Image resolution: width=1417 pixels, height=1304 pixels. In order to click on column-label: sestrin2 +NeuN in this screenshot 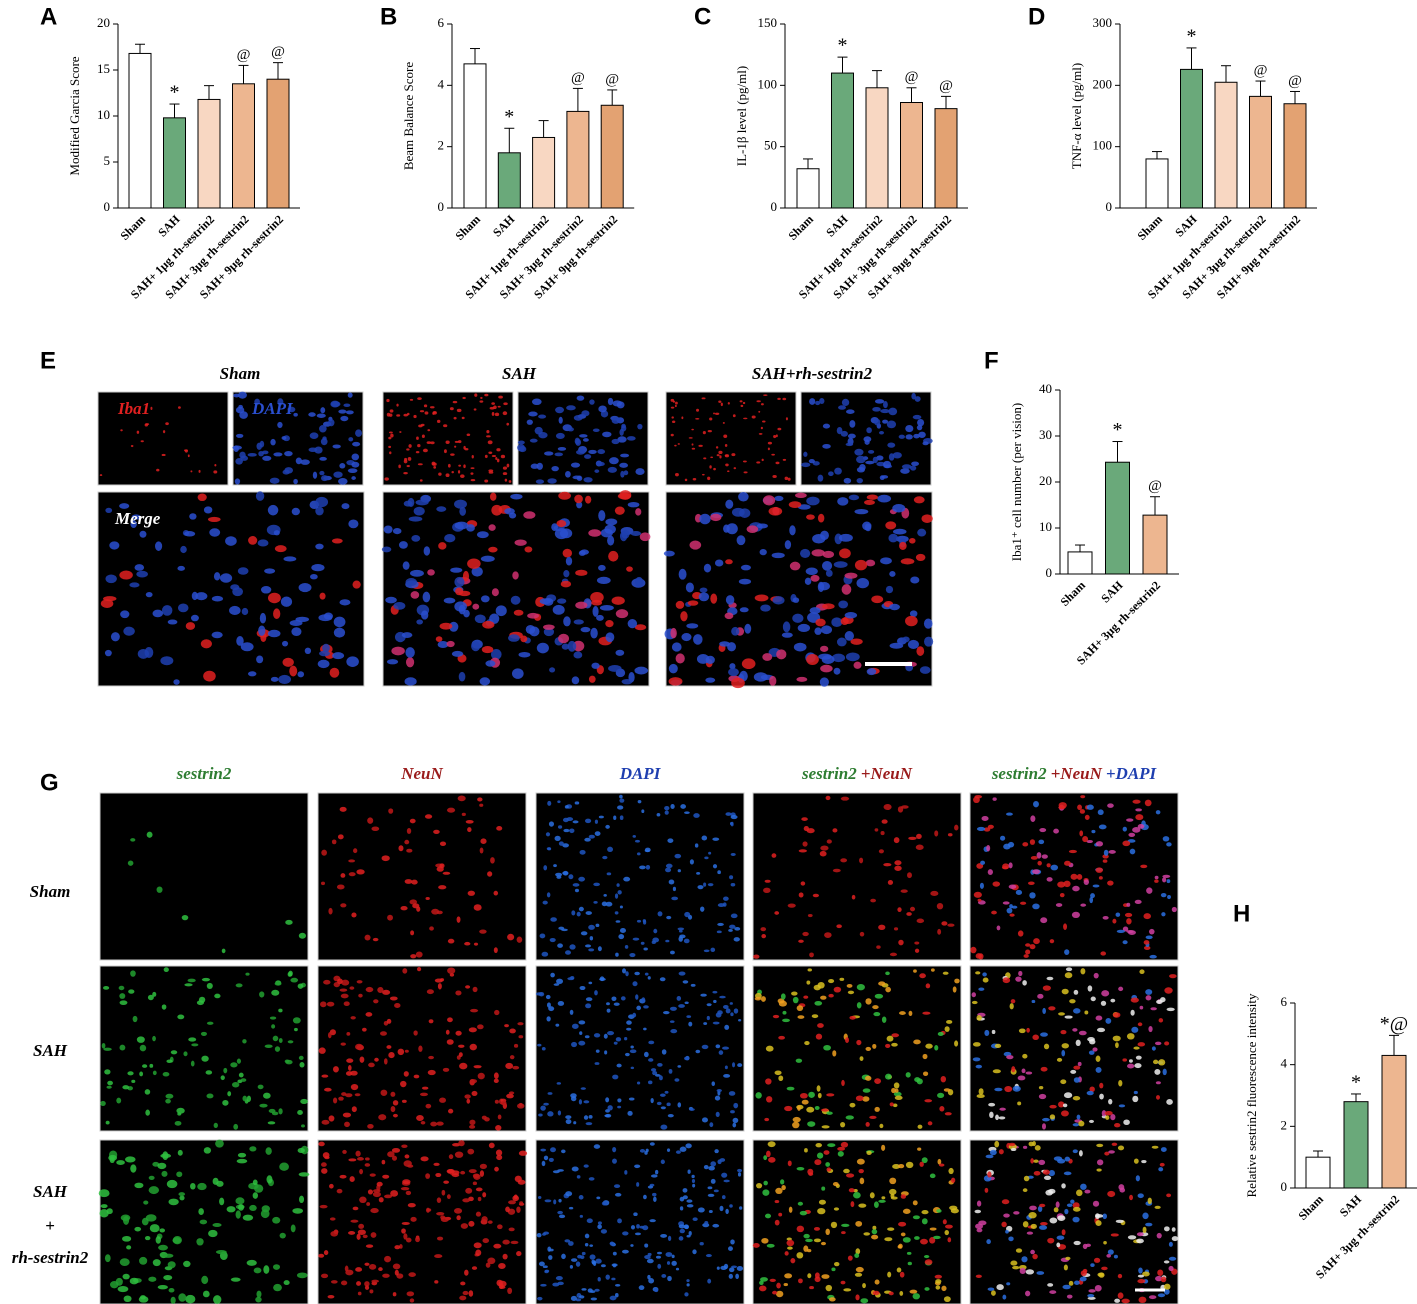, I will do `click(857, 773)`.